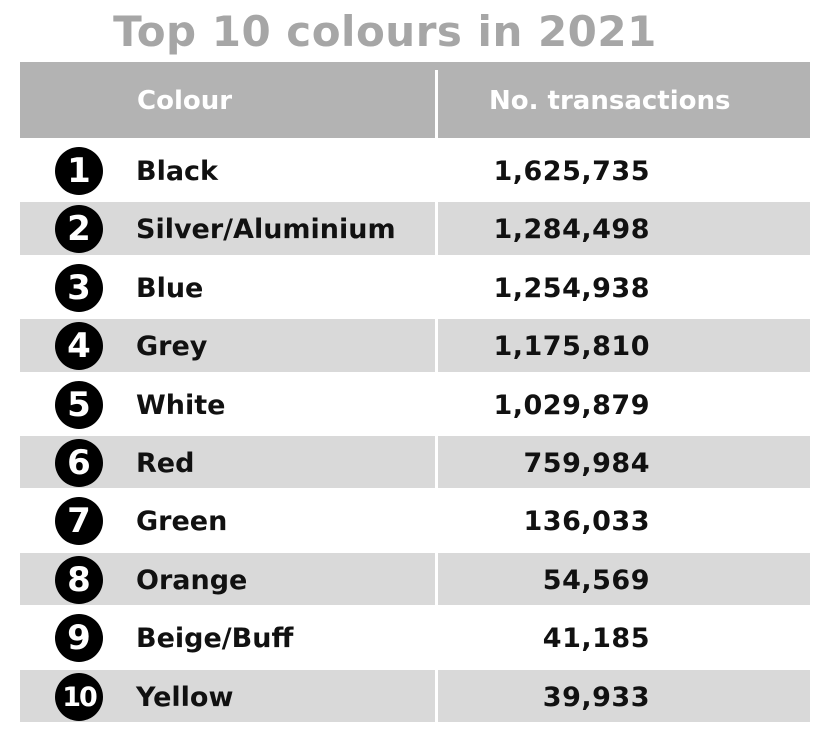 The height and width of the screenshot is (732, 827). What do you see at coordinates (596, 697) in the screenshot?
I see `transactions-value: 39,933` at bounding box center [596, 697].